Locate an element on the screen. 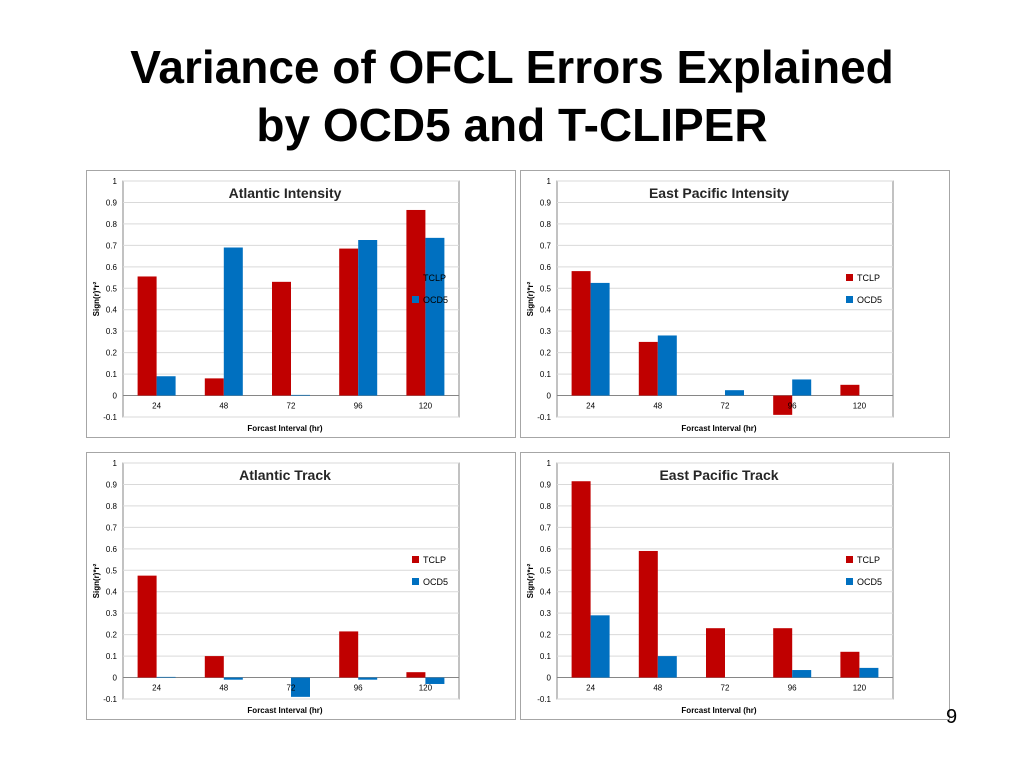 The height and width of the screenshot is (768, 1024). x-axis-title: Forcast Interval (hr) is located at coordinates (284, 428).